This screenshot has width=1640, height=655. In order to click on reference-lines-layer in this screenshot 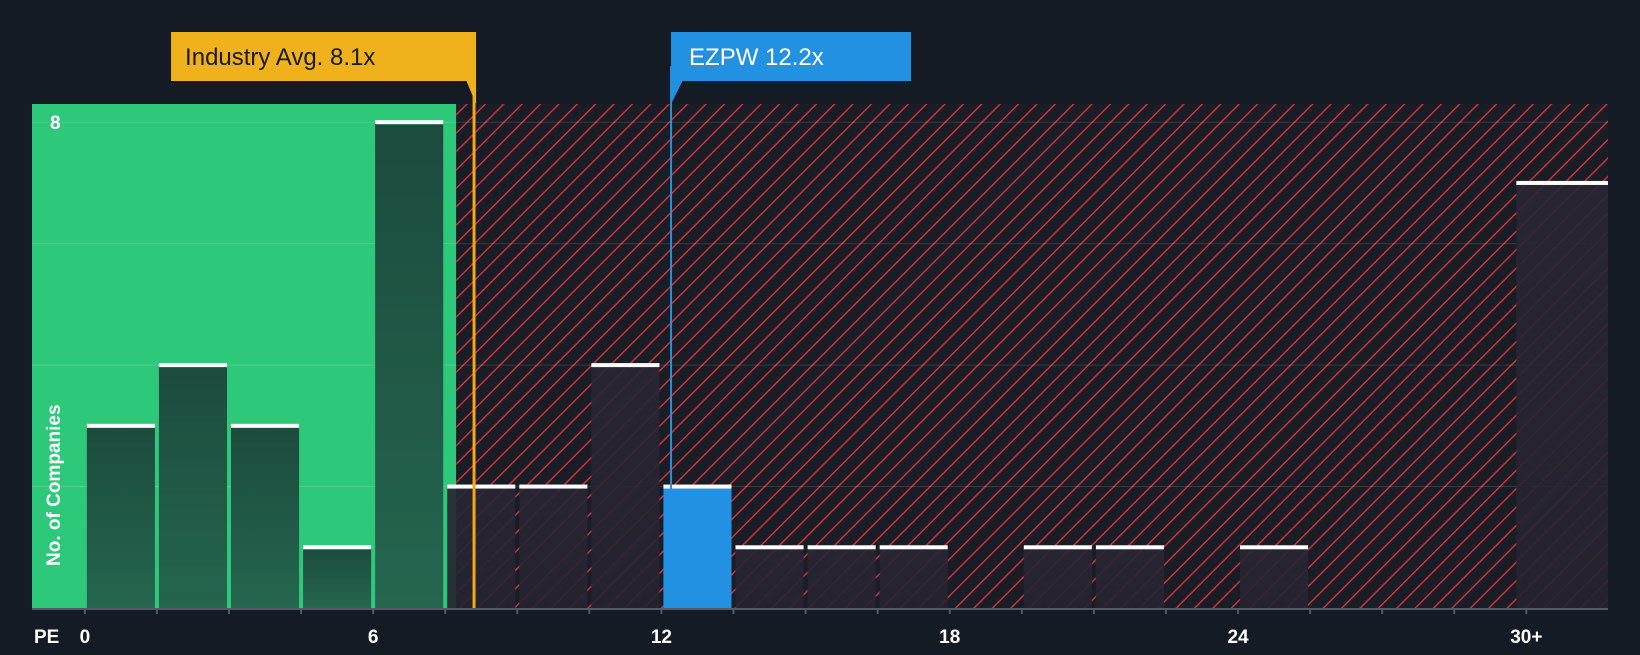, I will do `click(572, 337)`.